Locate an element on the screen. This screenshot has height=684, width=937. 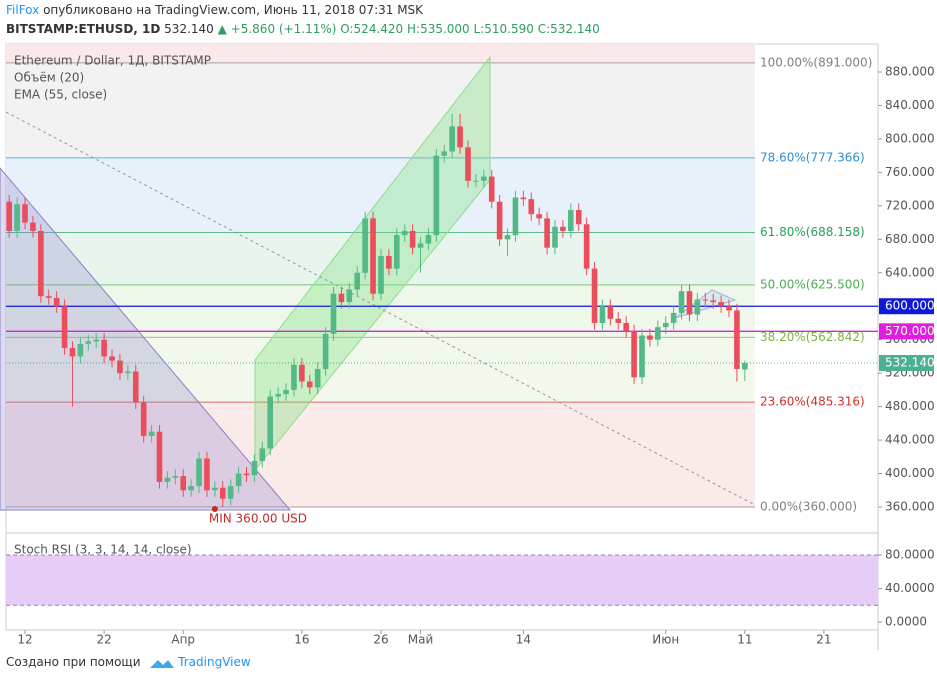
y-tick-label: 840.000 is located at coordinates (910, 105).